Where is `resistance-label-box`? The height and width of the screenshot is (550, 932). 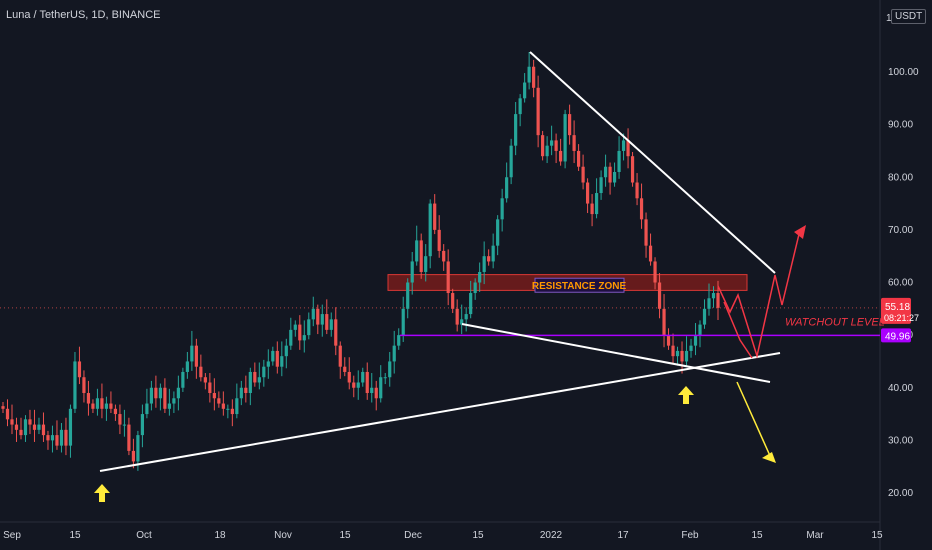 resistance-label-box is located at coordinates (579, 285).